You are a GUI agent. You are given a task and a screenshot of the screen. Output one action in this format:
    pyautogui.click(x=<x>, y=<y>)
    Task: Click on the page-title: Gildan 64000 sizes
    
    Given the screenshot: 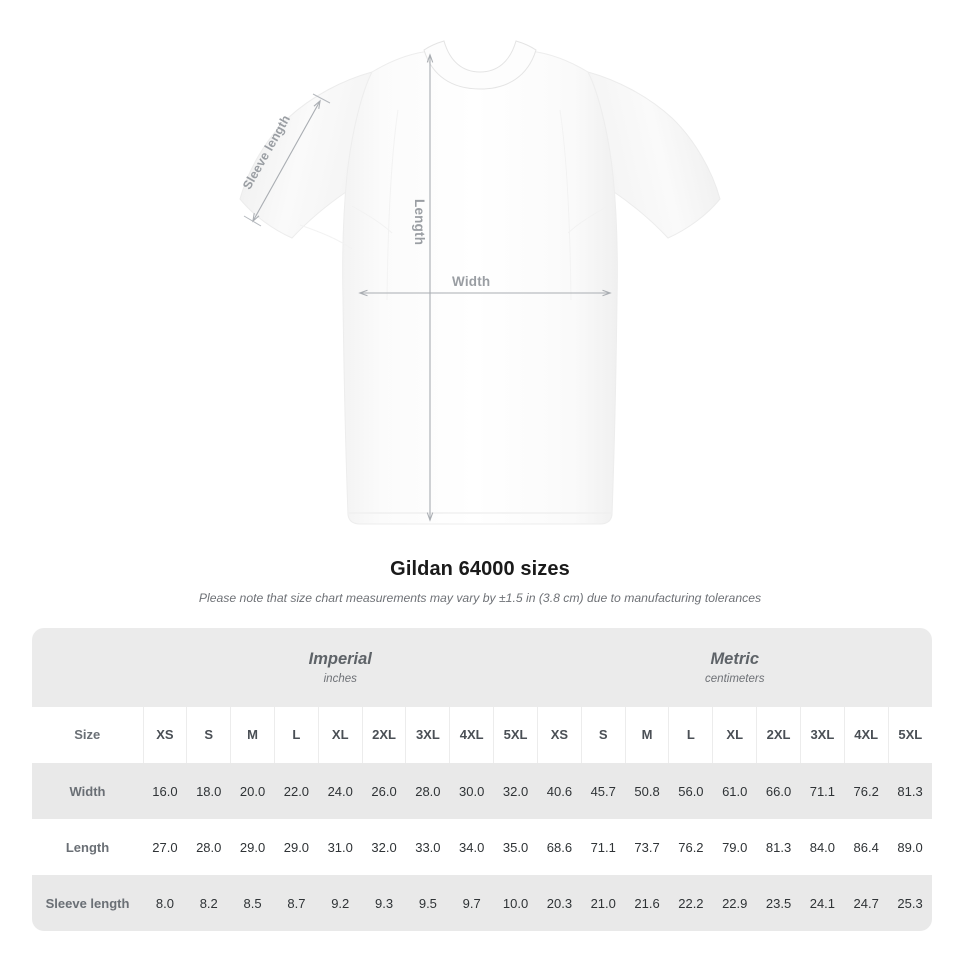 What is the action you would take?
    pyautogui.click(x=480, y=569)
    